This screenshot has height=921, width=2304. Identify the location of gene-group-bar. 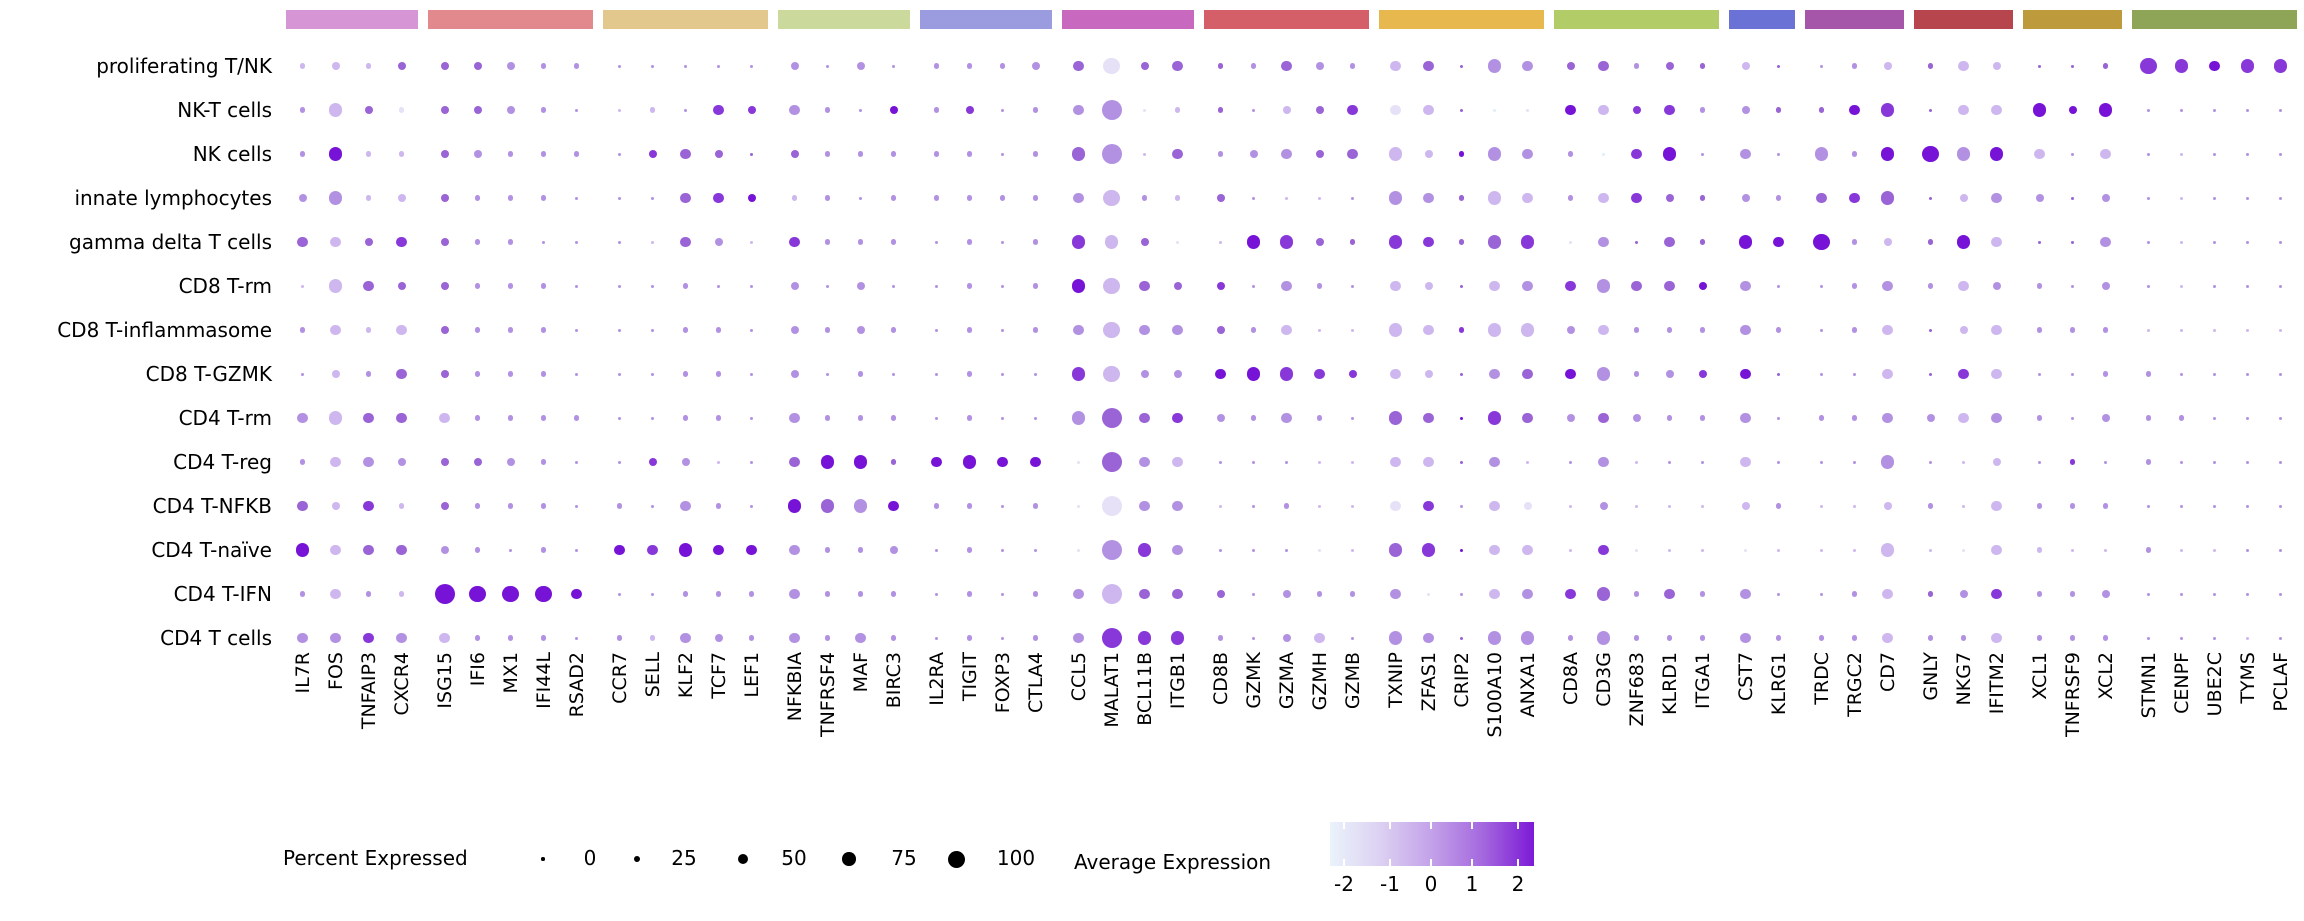
(352, 19).